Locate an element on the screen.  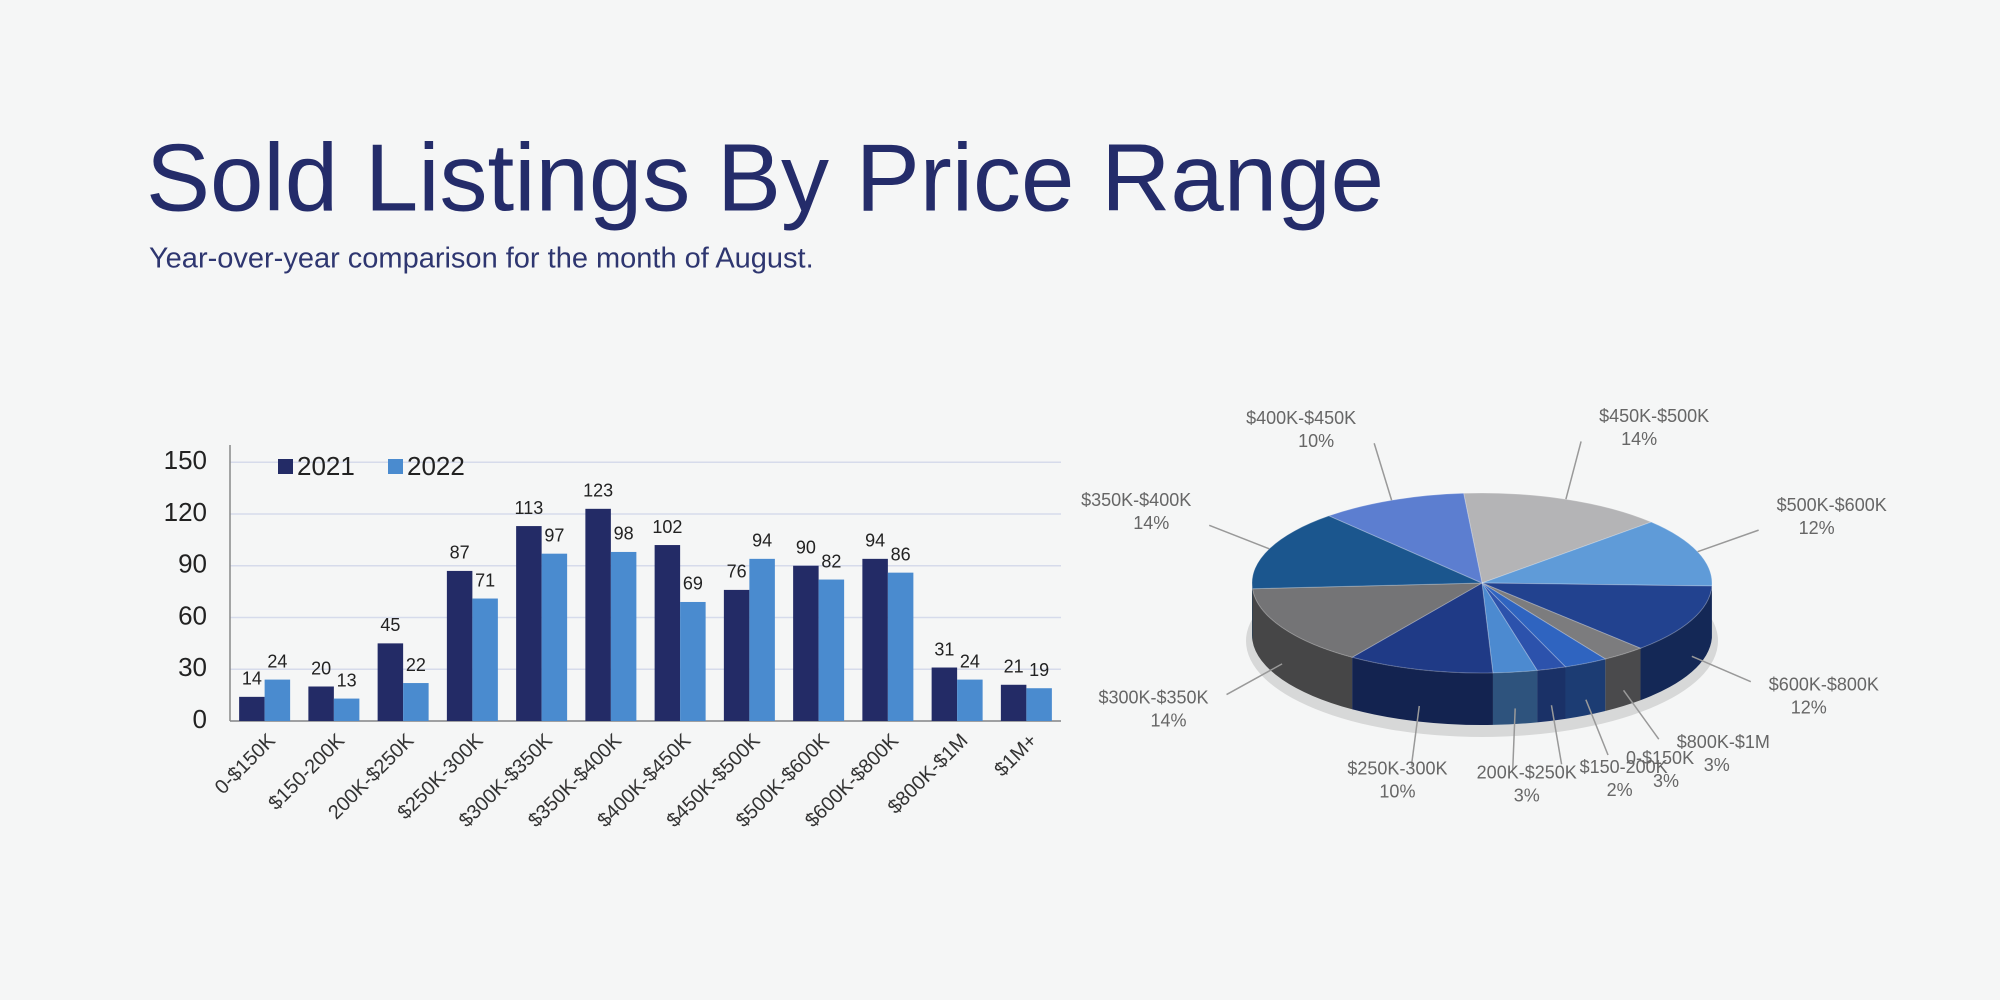
pie-label: $500K-$600K is located at coordinates (1832, 505).